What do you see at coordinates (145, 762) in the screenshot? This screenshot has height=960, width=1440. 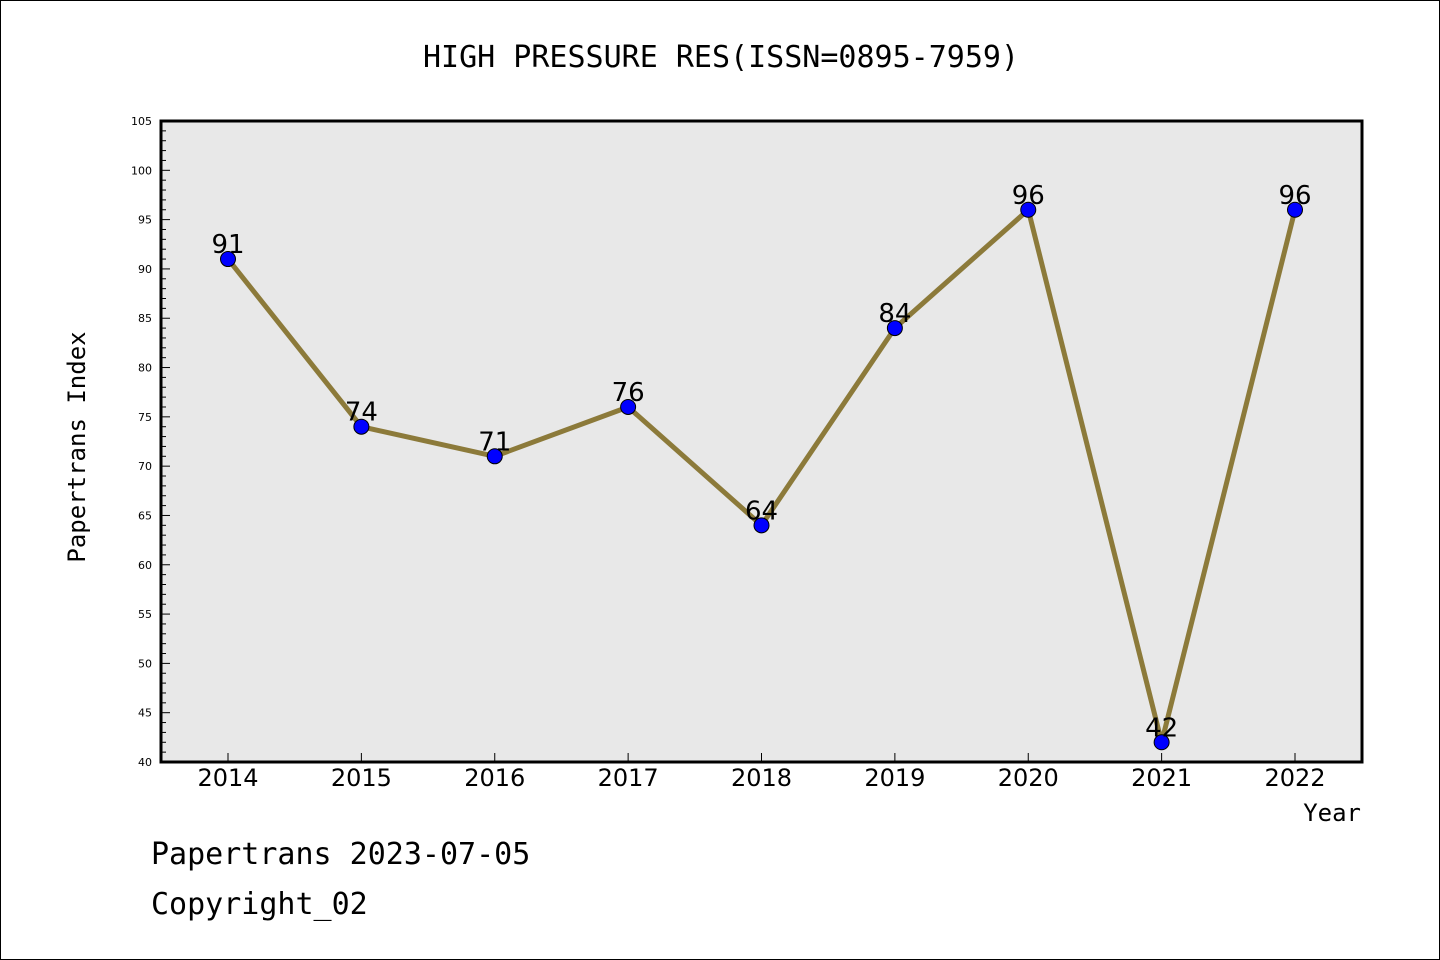 I see `y-tick-label: 40` at bounding box center [145, 762].